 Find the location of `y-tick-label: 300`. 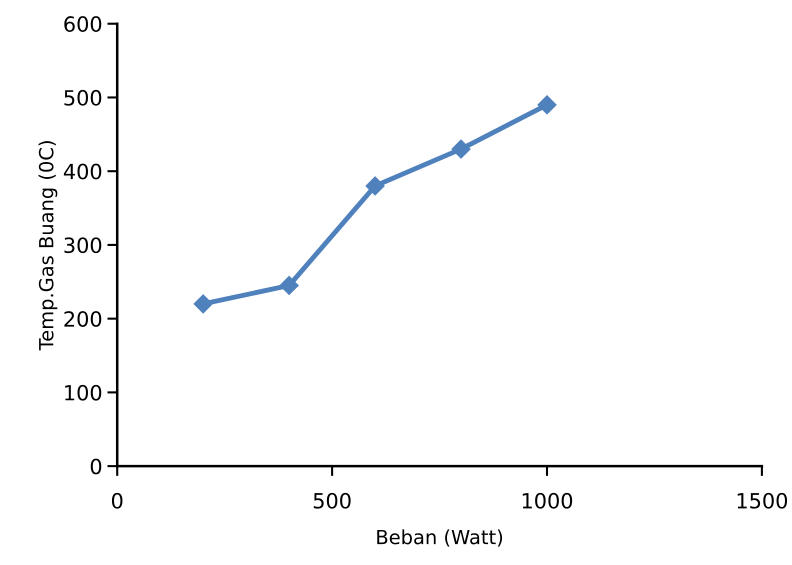

y-tick-label: 300 is located at coordinates (83, 245).